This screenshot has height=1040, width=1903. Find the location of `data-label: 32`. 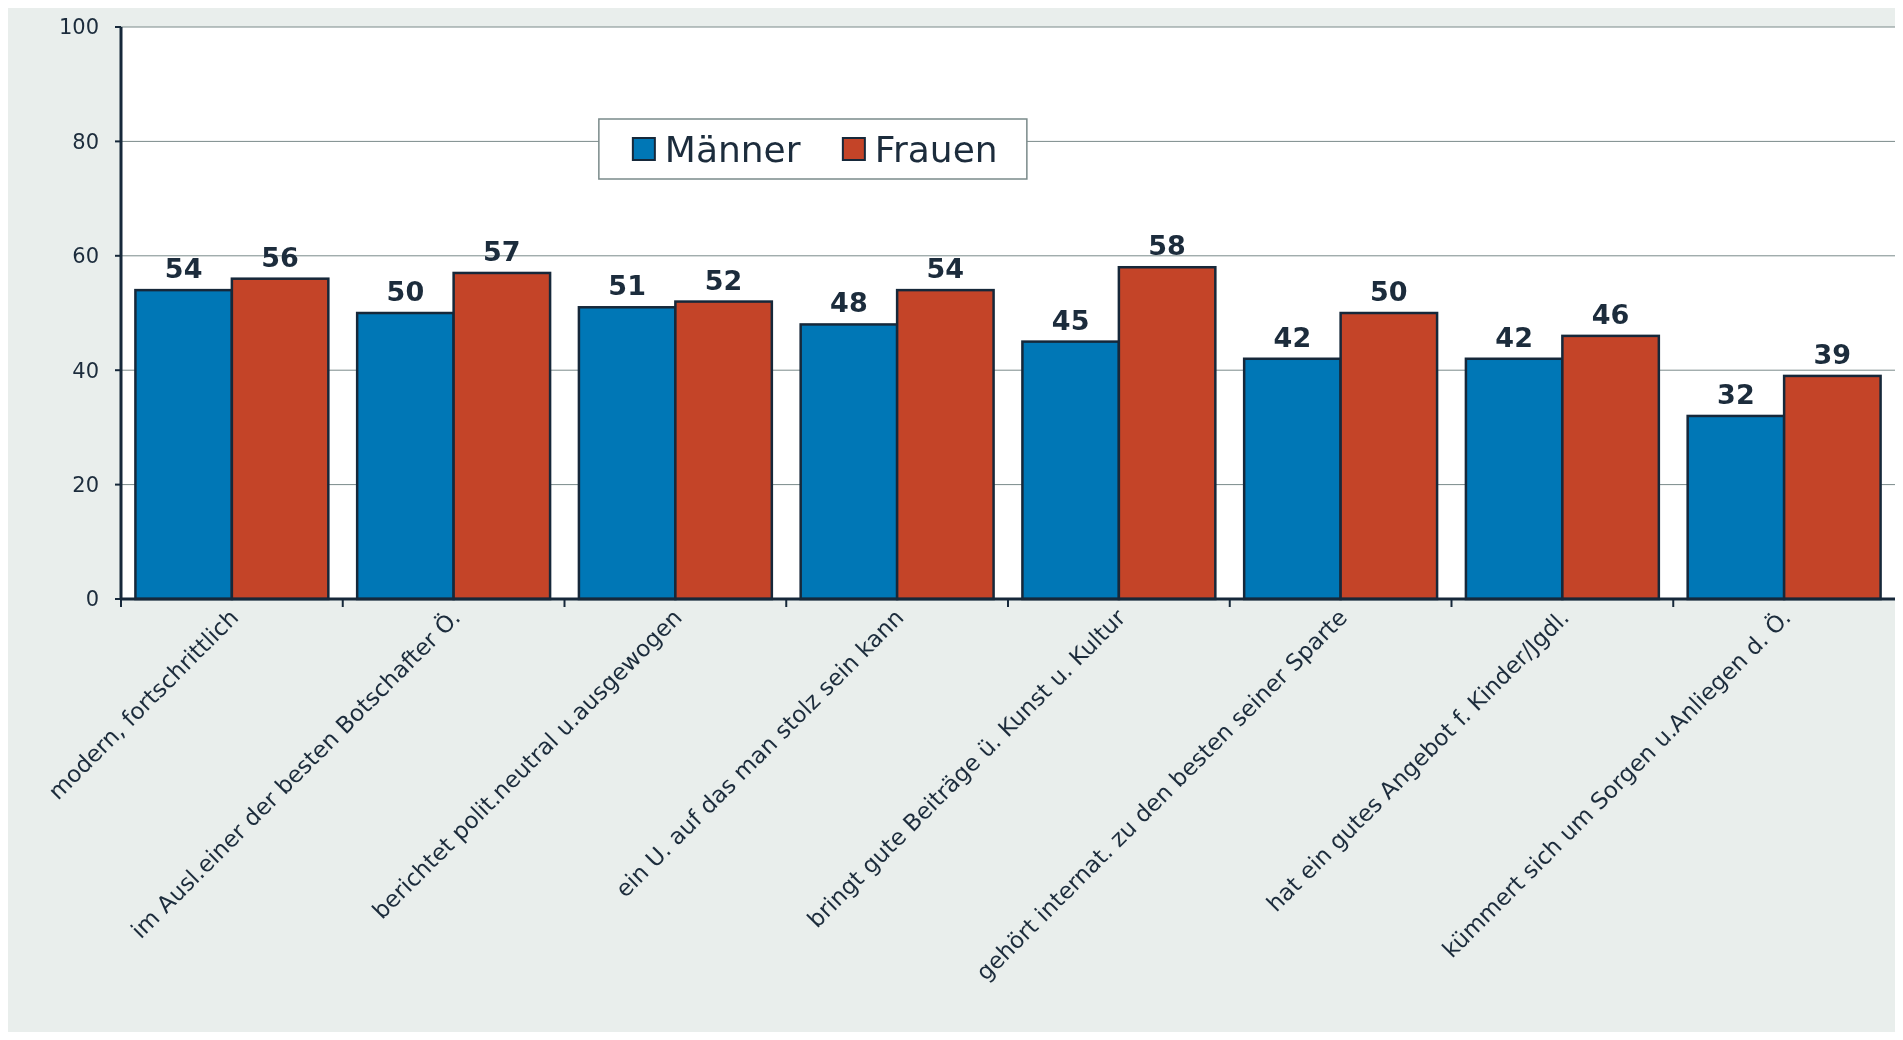

data-label: 32 is located at coordinates (1736, 394).